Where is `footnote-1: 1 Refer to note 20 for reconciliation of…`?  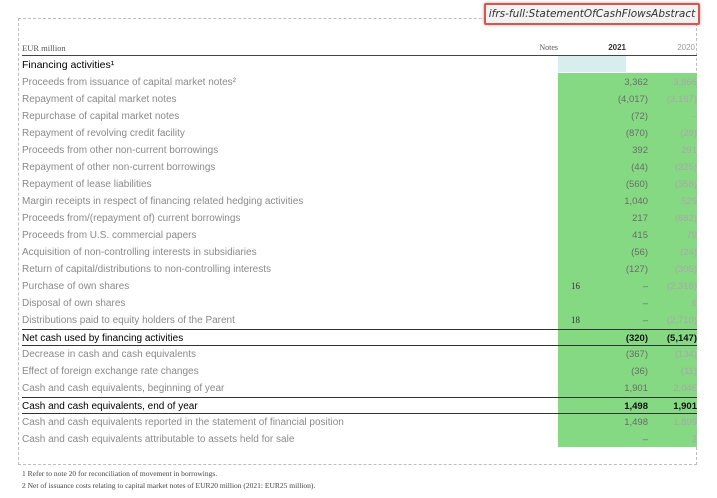 footnote-1: 1 Refer to note 20 for reconciliation of… is located at coordinates (120, 473).